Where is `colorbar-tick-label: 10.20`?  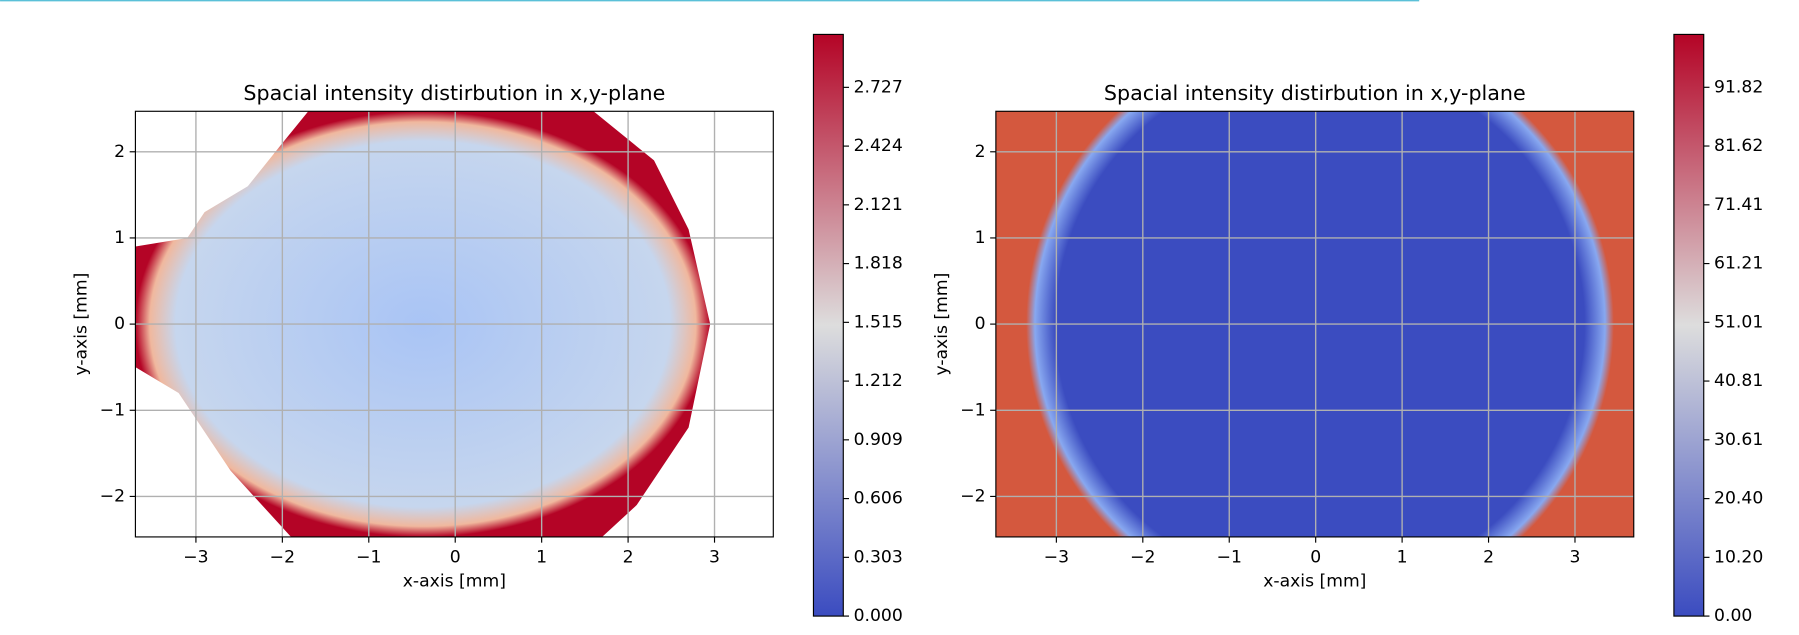
colorbar-tick-label: 10.20 is located at coordinates (1738, 557).